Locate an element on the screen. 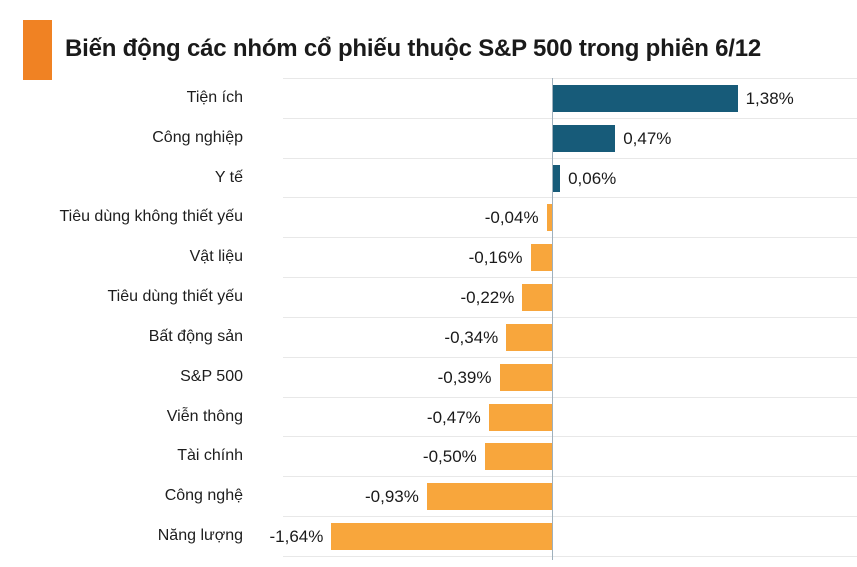  chart-row: Công nghệ -0,93% is located at coordinates (428, 496).